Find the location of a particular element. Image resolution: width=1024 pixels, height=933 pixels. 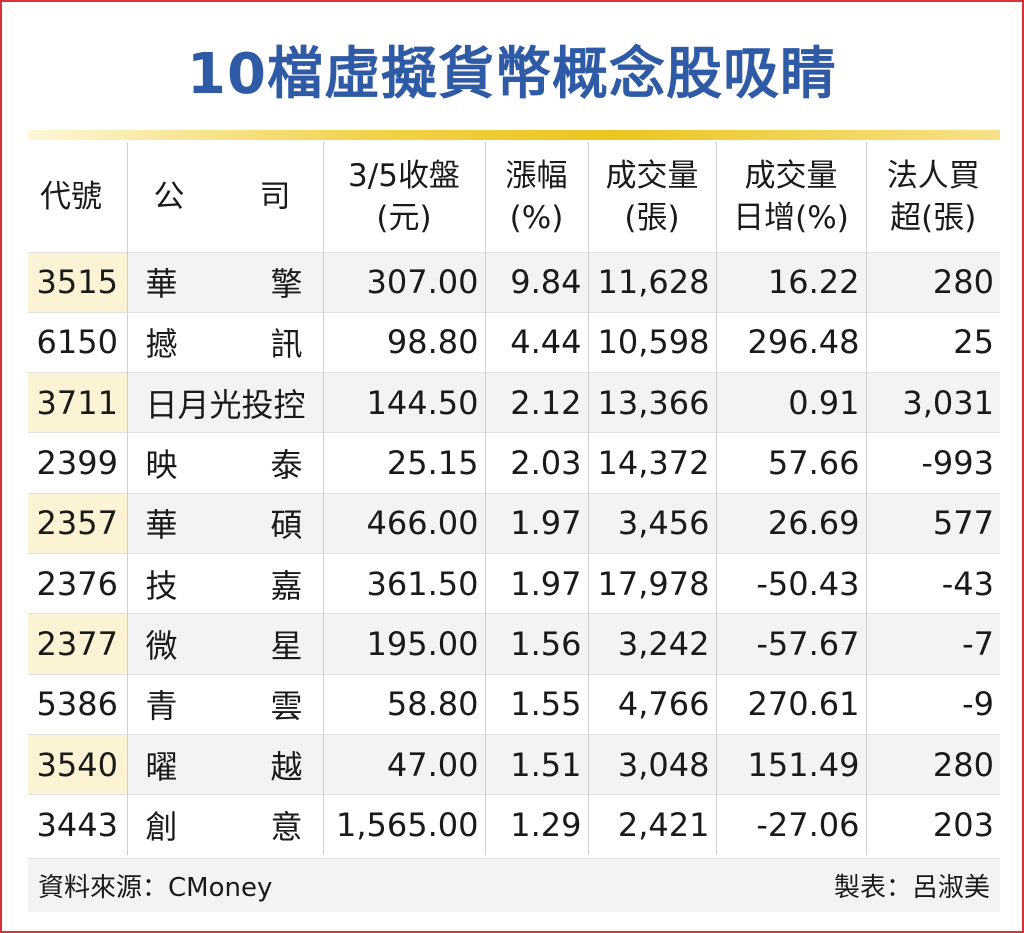

cell-volume: 3,242 is located at coordinates (651, 644).